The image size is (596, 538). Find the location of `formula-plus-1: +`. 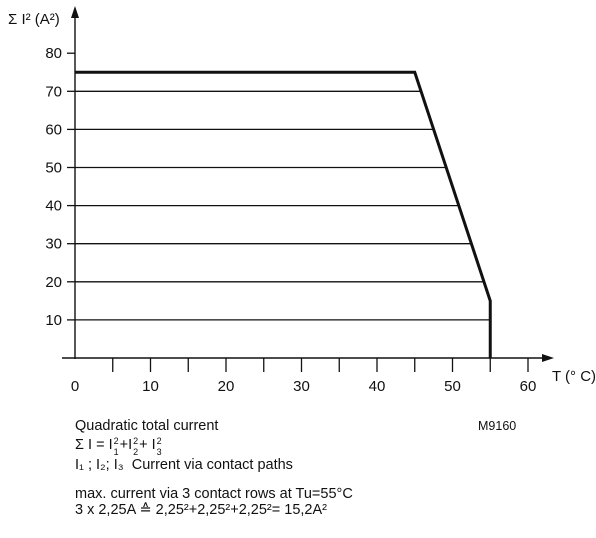

formula-plus-1: + is located at coordinates (124, 445).